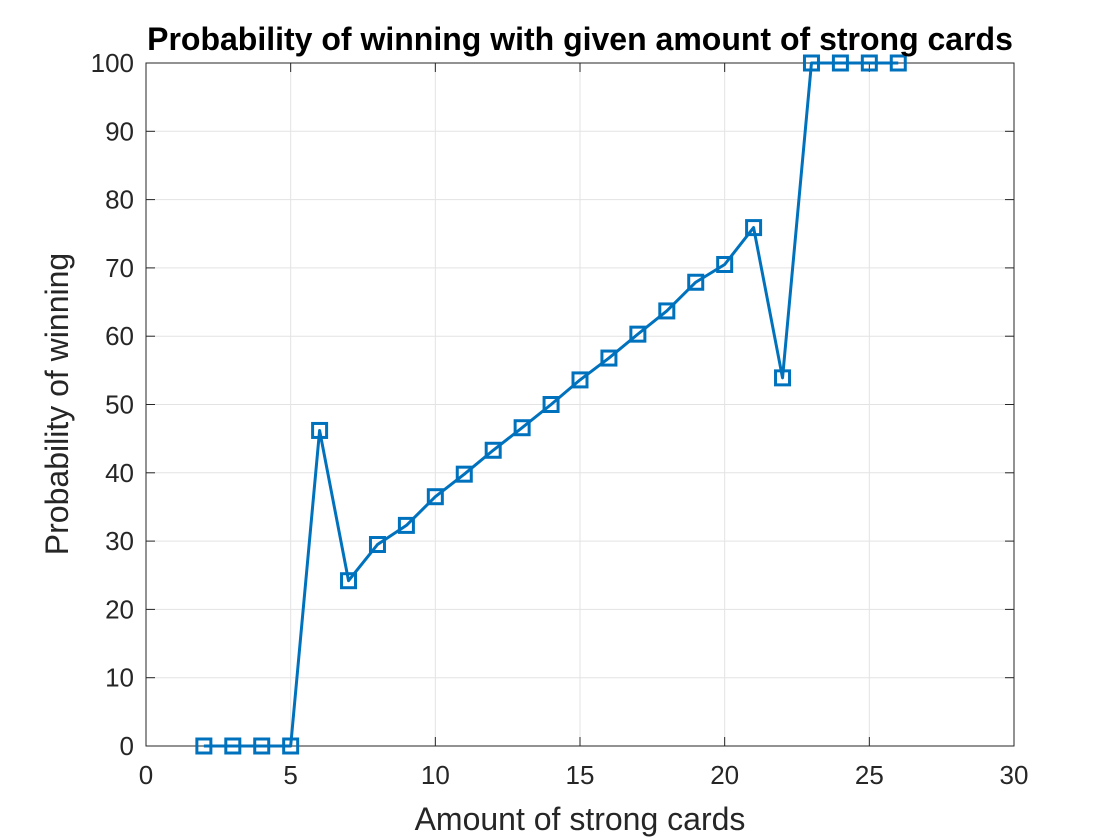 This screenshot has width=1120, height=840. I want to click on y-axis-title: Probability of winning, so click(57, 404).